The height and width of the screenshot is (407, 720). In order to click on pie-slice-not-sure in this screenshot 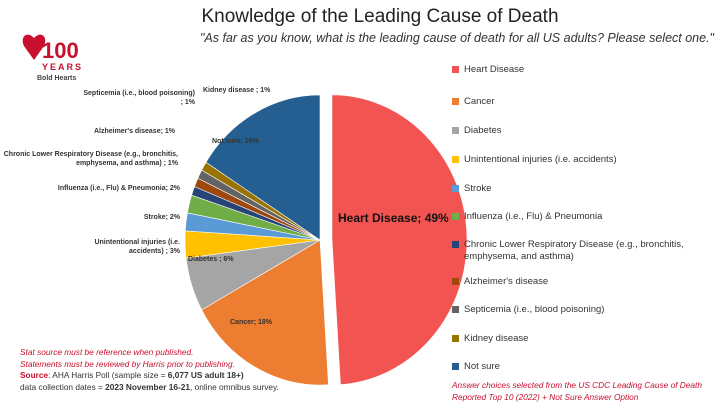, I will do `click(263, 167)`.